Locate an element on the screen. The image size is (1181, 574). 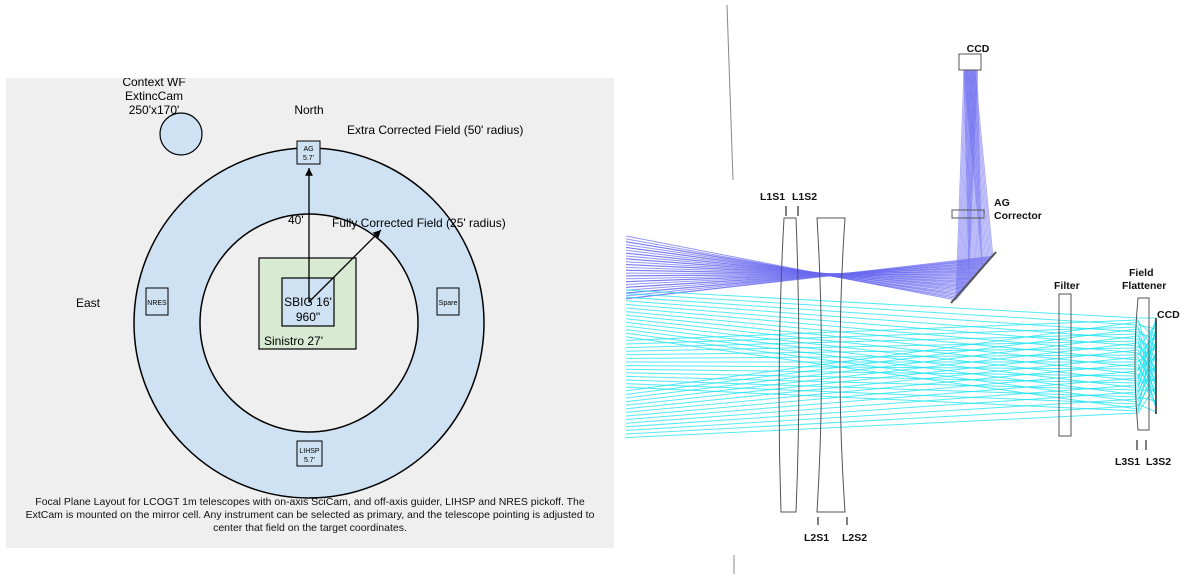
ag-label-line2: 5.7' is located at coordinates (308, 158).